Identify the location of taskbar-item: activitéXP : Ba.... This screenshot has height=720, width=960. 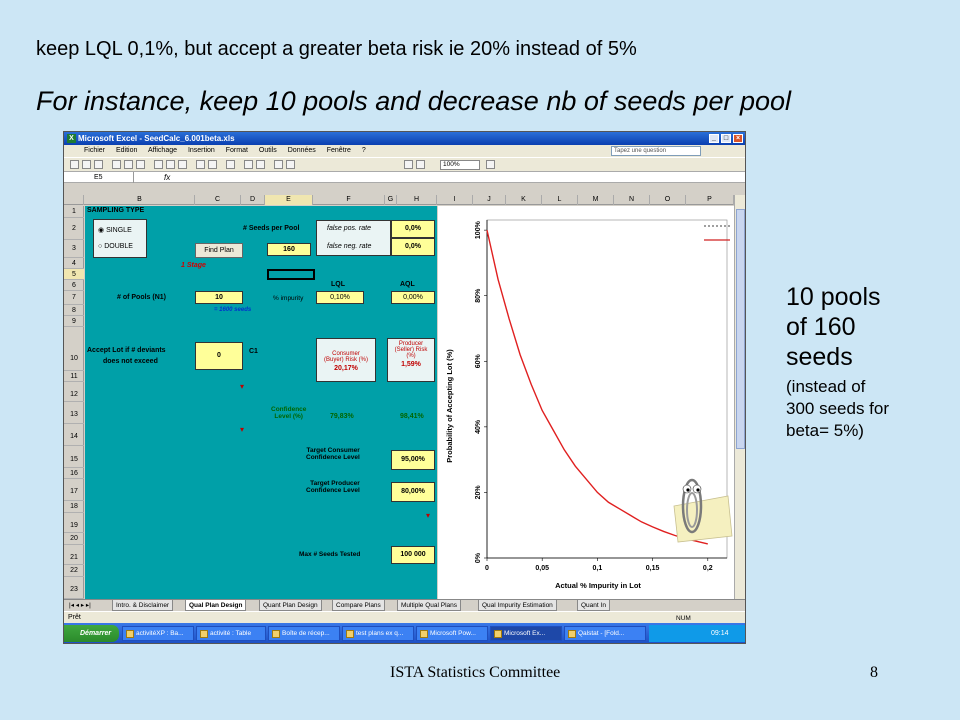
(158, 633).